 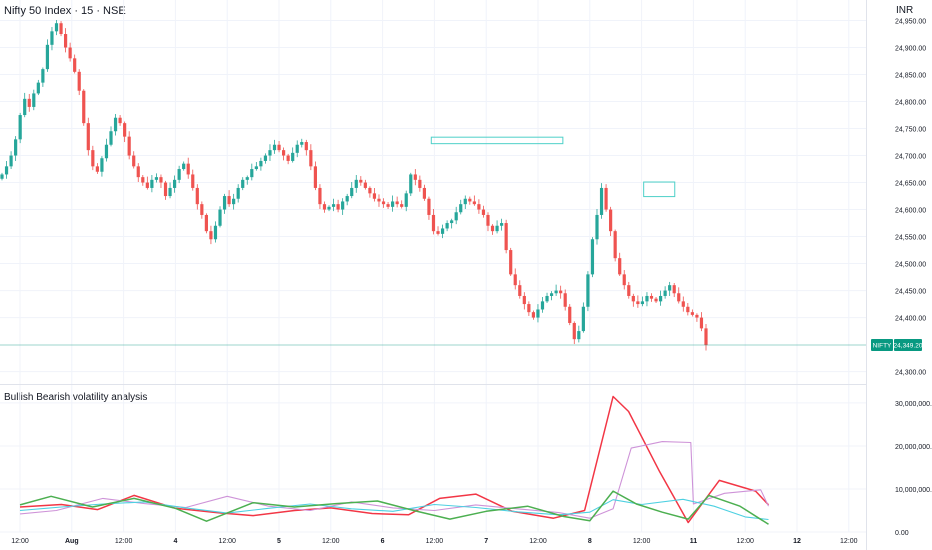 What do you see at coordinates (897, 345) in the screenshot?
I see `last-price-badge: NIFTY 24,349.20` at bounding box center [897, 345].